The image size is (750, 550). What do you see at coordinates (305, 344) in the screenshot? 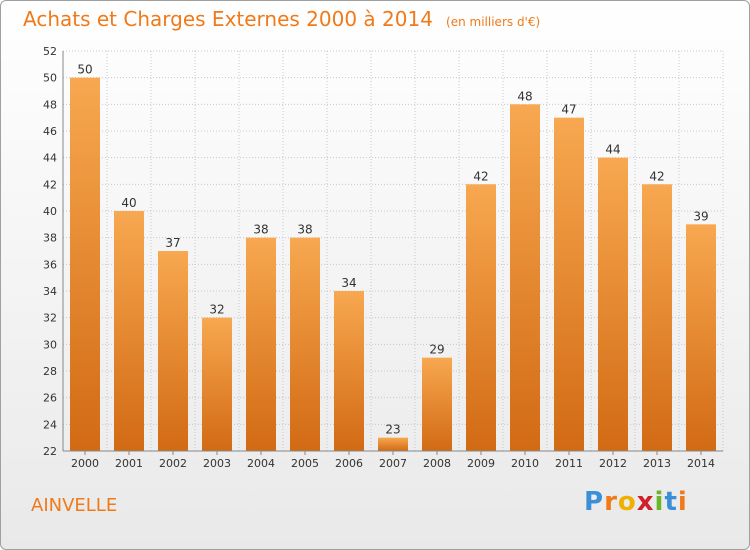
I see `bar-2005` at bounding box center [305, 344].